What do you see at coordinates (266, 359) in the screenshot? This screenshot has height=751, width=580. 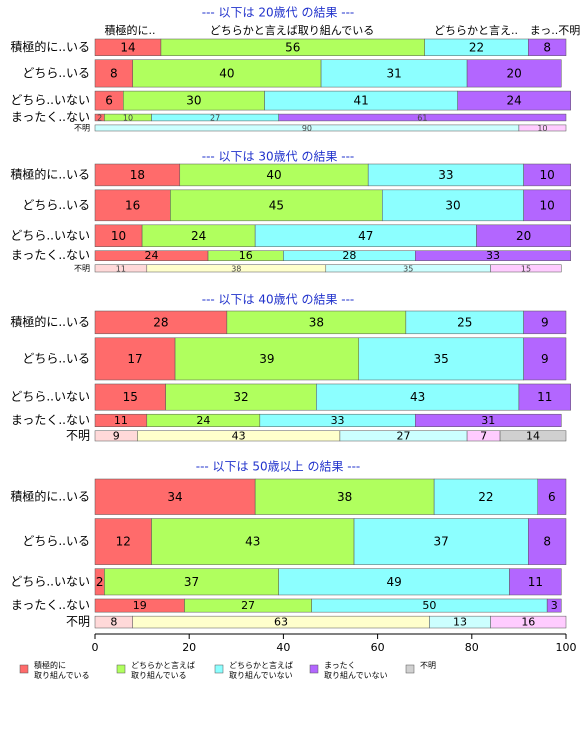 I see `value-label: 39` at bounding box center [266, 359].